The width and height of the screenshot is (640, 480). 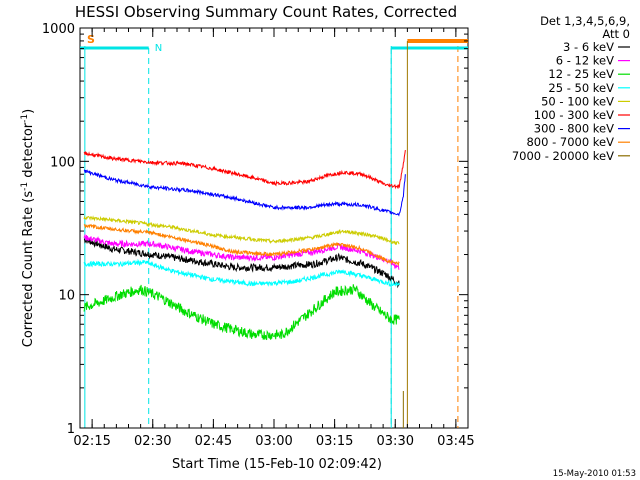 What do you see at coordinates (66, 296) in the screenshot?
I see `y-tick-label: 10` at bounding box center [66, 296].